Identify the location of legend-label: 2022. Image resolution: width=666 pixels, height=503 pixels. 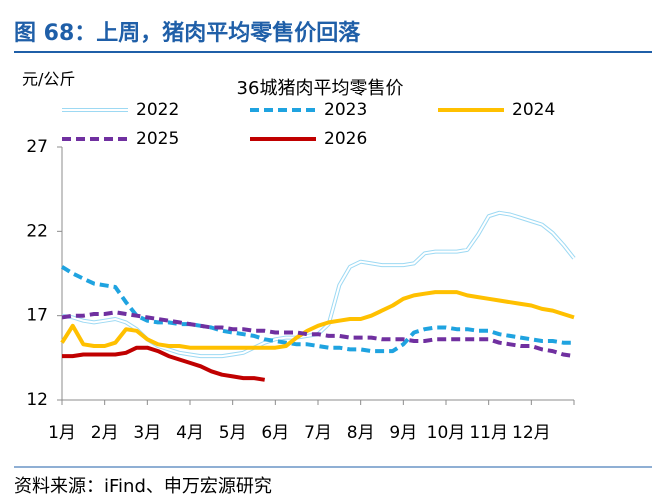
(157, 110).